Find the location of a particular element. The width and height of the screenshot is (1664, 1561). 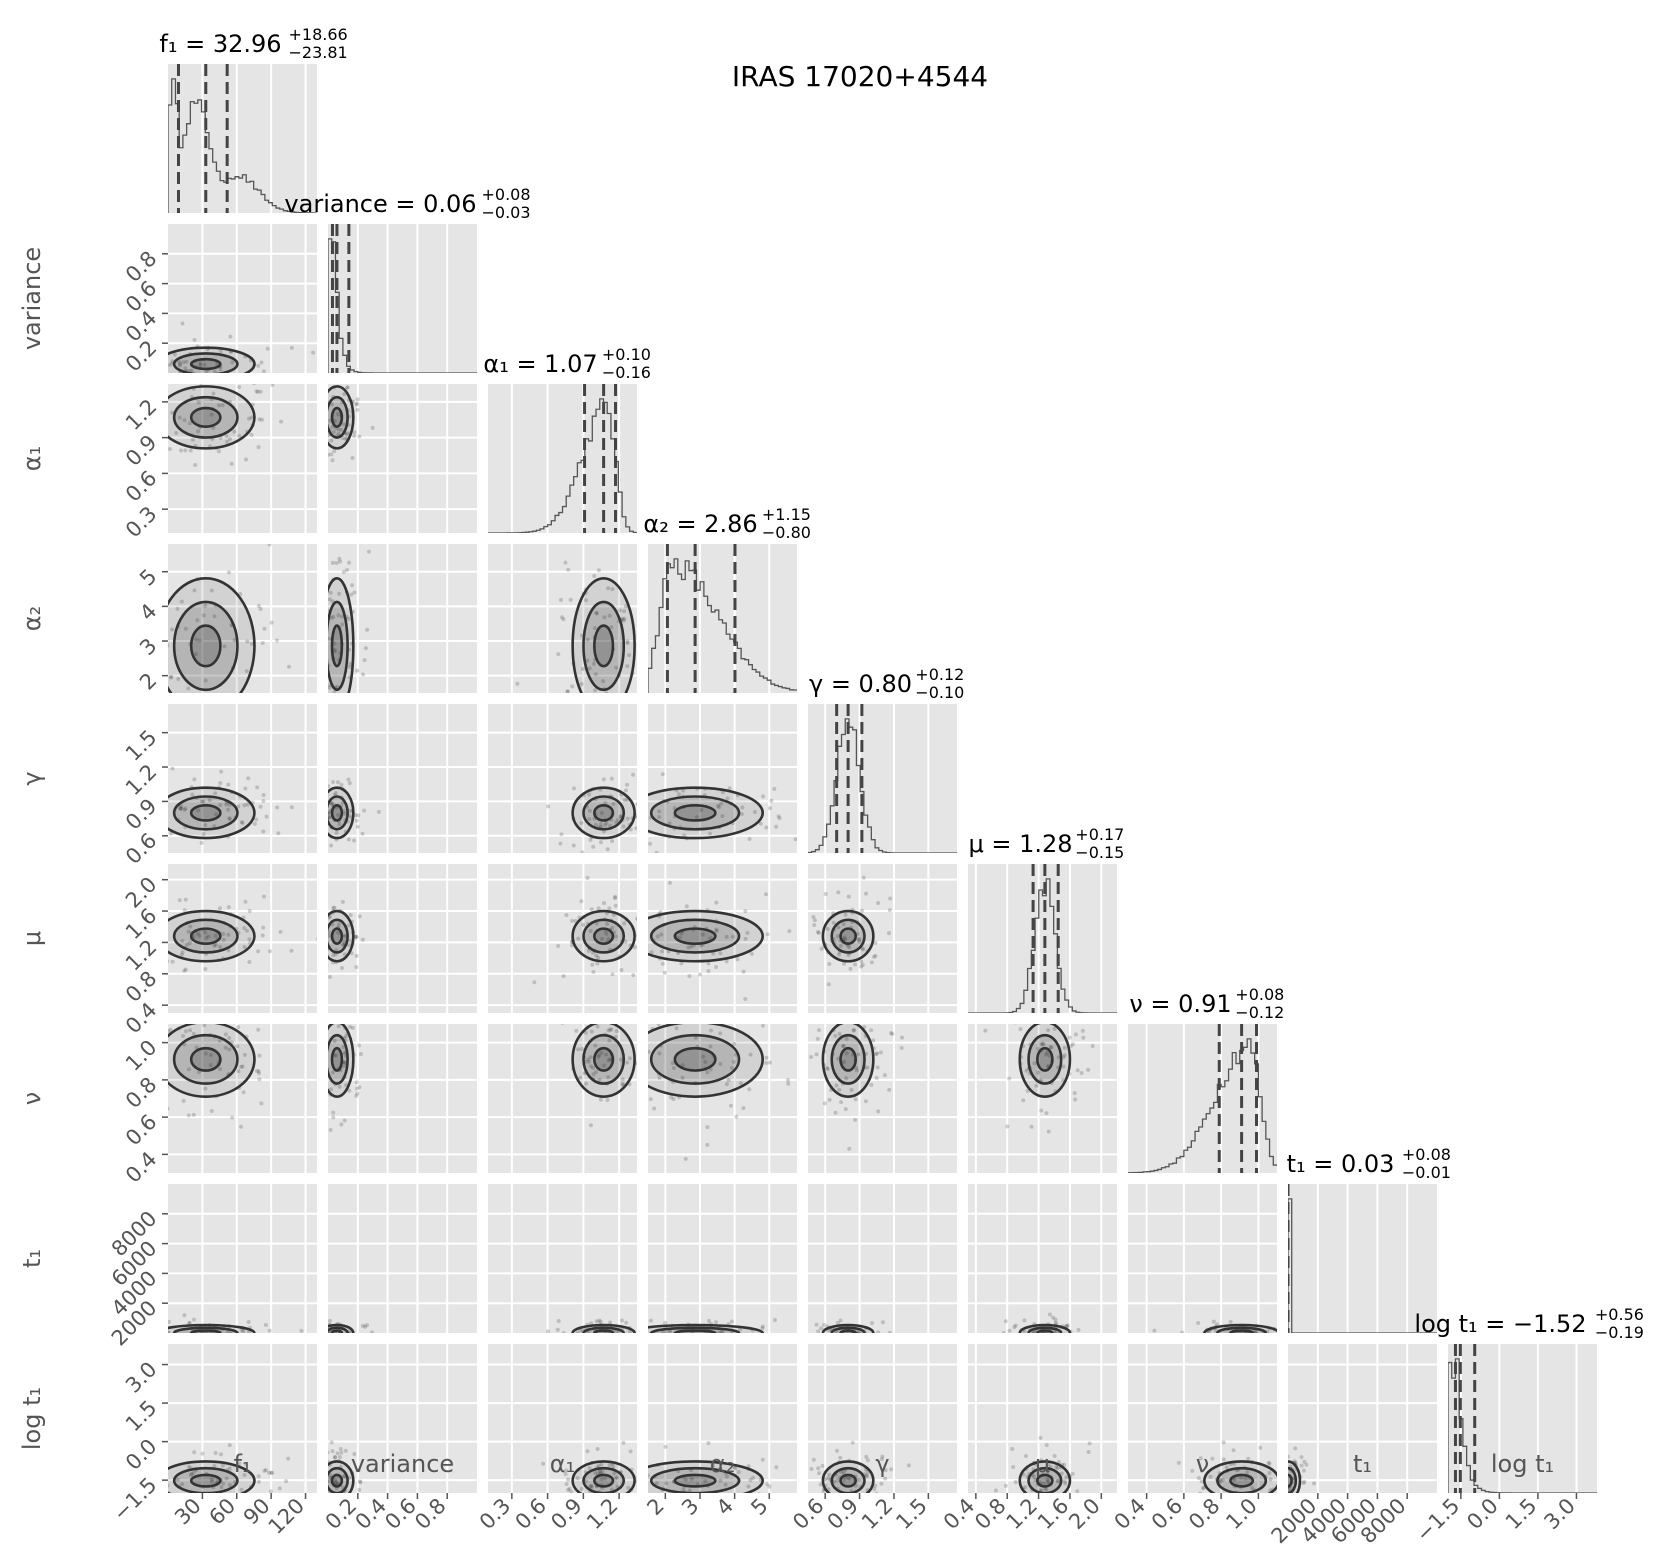

diag-panel-variance: variance = 0.06 +0.08−0.03 is located at coordinates (407, 279).